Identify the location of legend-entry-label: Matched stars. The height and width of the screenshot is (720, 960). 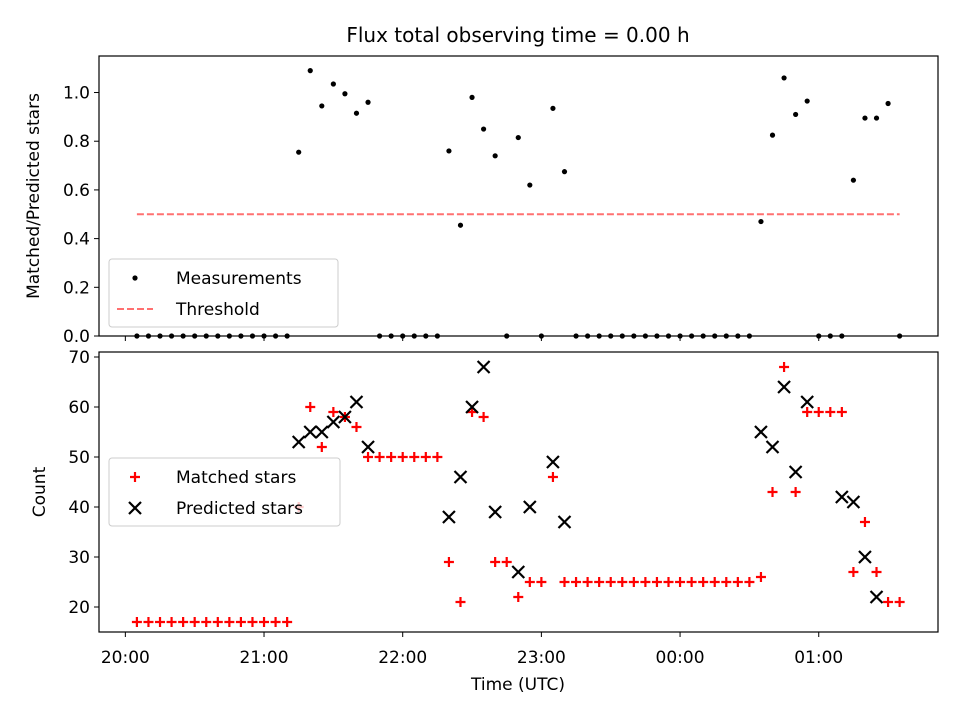
(236, 478).